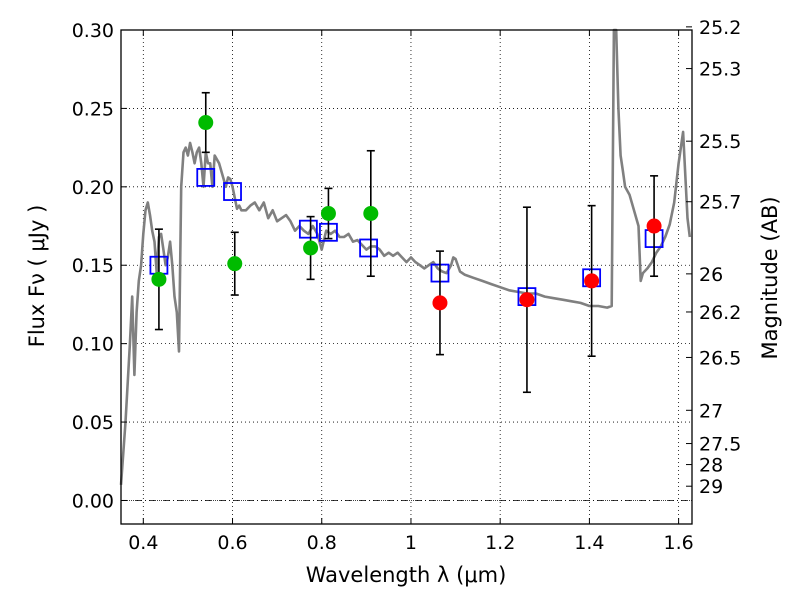 The image size is (800, 600). I want to click on y-tick-label: 0.10, so click(93, 345).